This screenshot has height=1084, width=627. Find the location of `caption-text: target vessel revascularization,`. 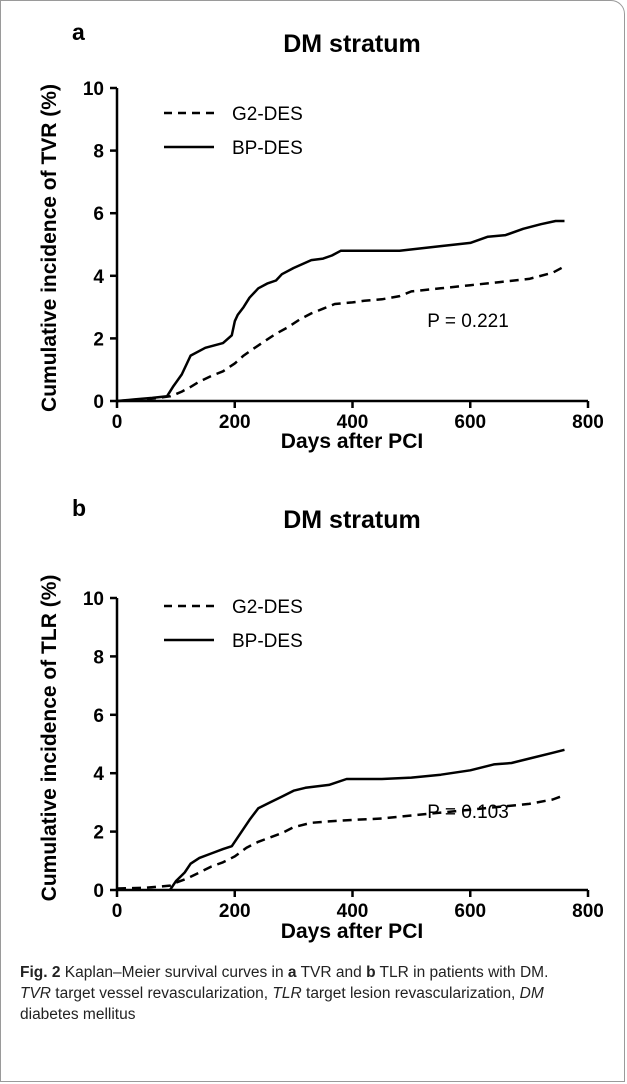

caption-text: target vessel revascularization, is located at coordinates (162, 993).